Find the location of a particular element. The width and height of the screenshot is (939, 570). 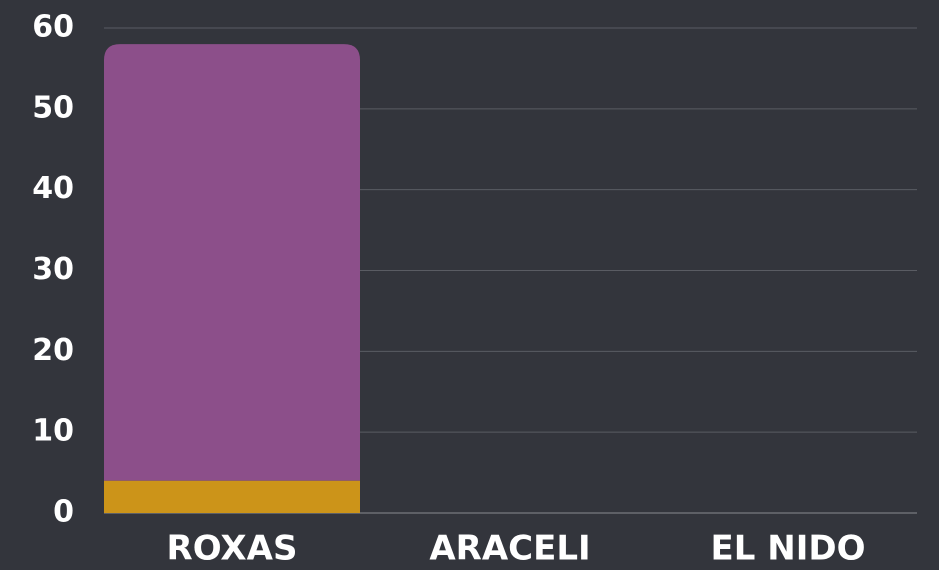

bar-segment is located at coordinates (232, 496).